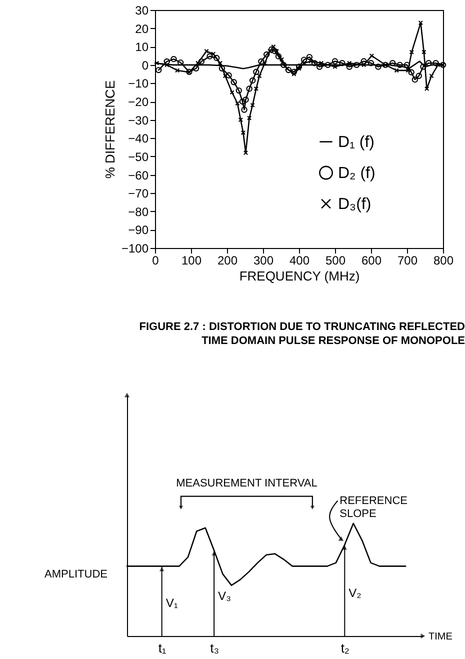 This screenshot has width=465, height=659. What do you see at coordinates (440, 637) in the screenshot?
I see `x-axis-title: TIME` at bounding box center [440, 637].